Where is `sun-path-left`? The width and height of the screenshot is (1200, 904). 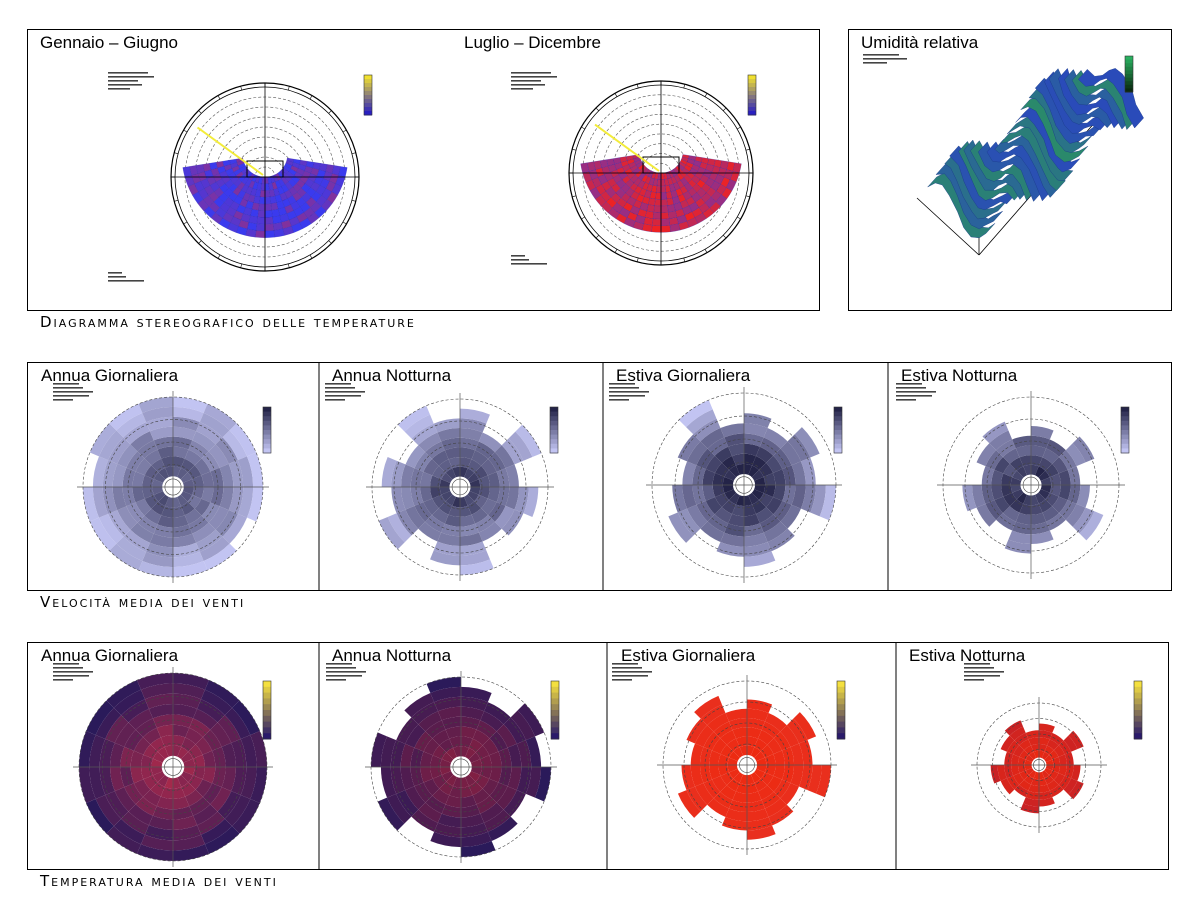 sun-path-left is located at coordinates (265, 177).